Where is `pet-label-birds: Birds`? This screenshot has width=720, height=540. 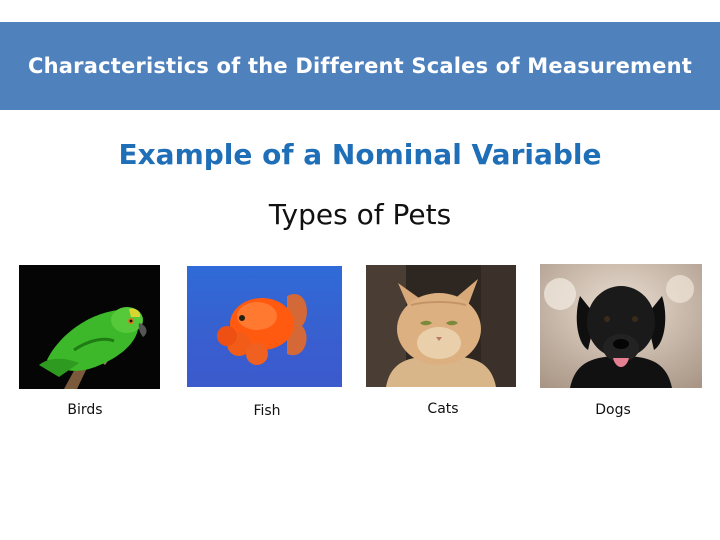 pet-label-birds: Birds is located at coordinates (85, 410).